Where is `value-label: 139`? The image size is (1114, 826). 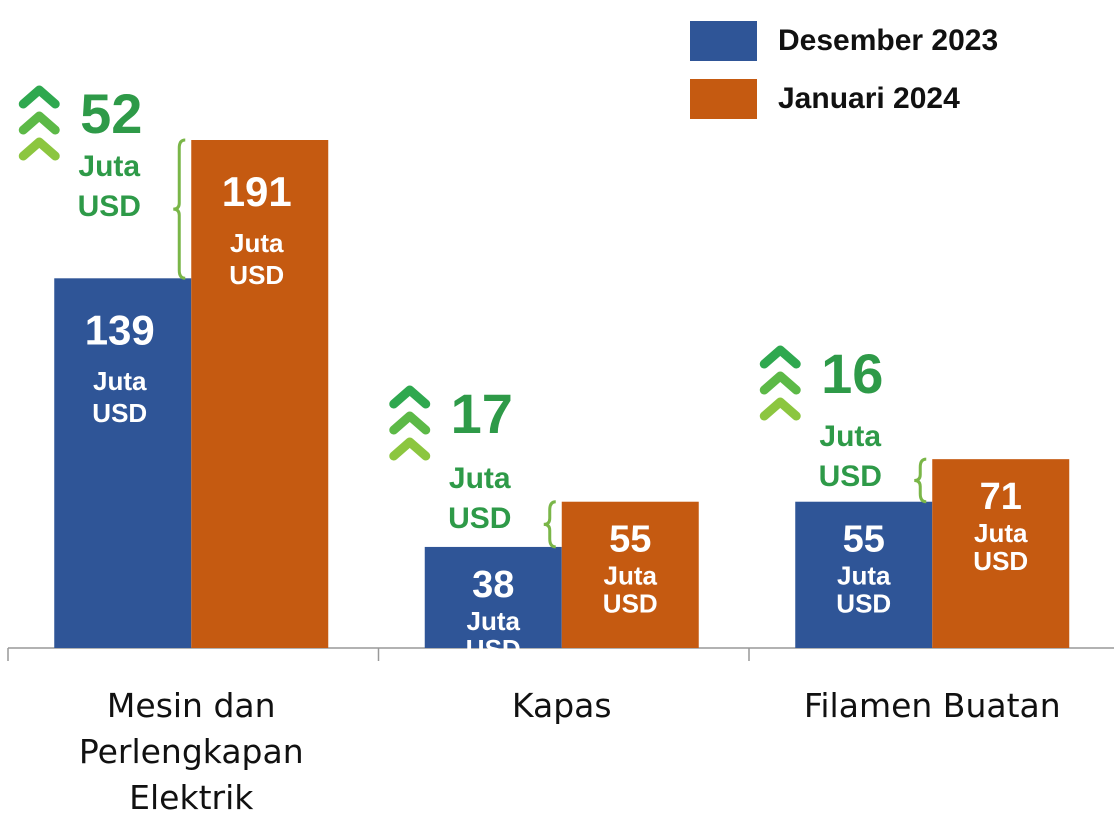 value-label: 139 is located at coordinates (120, 329).